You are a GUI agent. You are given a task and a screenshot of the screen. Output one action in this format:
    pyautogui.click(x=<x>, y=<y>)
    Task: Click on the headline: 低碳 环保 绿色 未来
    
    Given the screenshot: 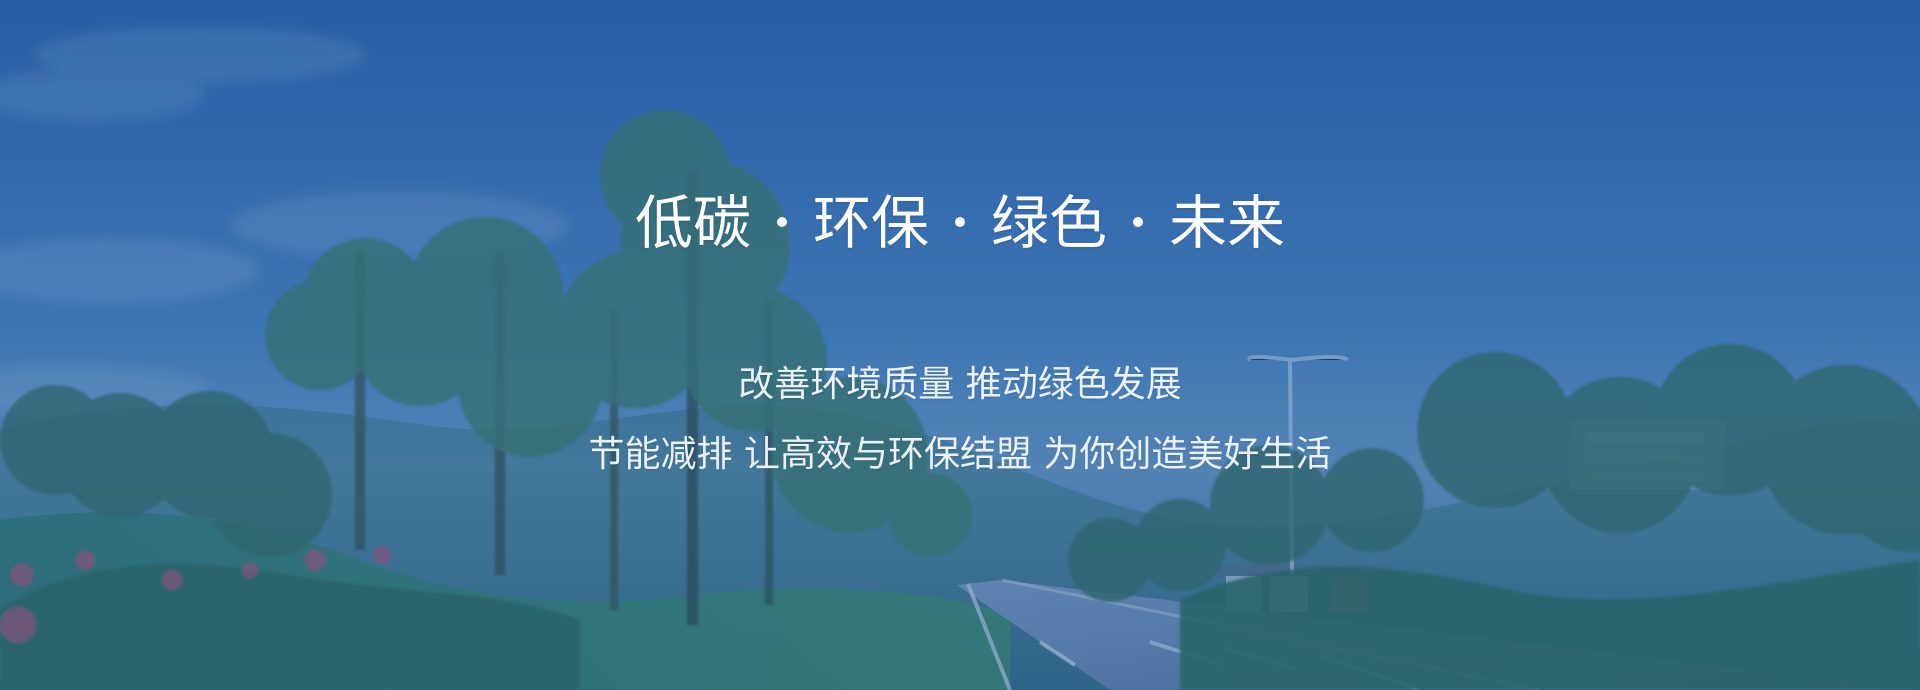 What is the action you would take?
    pyautogui.click(x=960, y=221)
    